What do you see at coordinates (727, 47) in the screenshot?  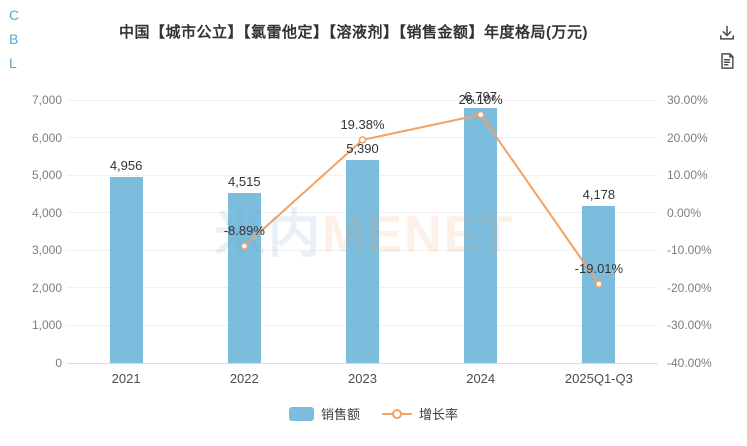 I see `chart-toolbar` at bounding box center [727, 47].